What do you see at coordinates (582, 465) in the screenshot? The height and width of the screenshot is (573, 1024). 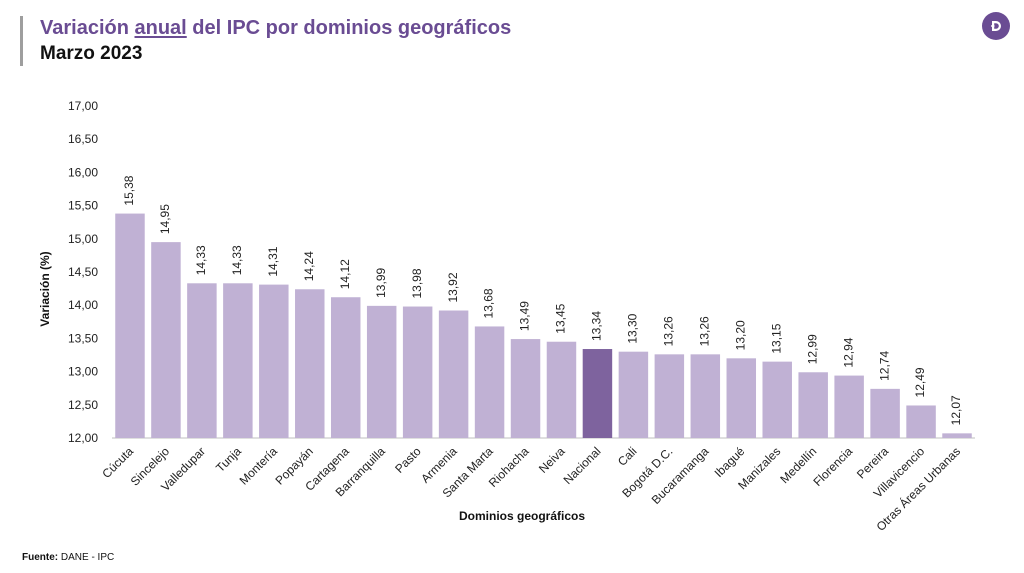 I see `x-tick-label: Nacional` at bounding box center [582, 465].